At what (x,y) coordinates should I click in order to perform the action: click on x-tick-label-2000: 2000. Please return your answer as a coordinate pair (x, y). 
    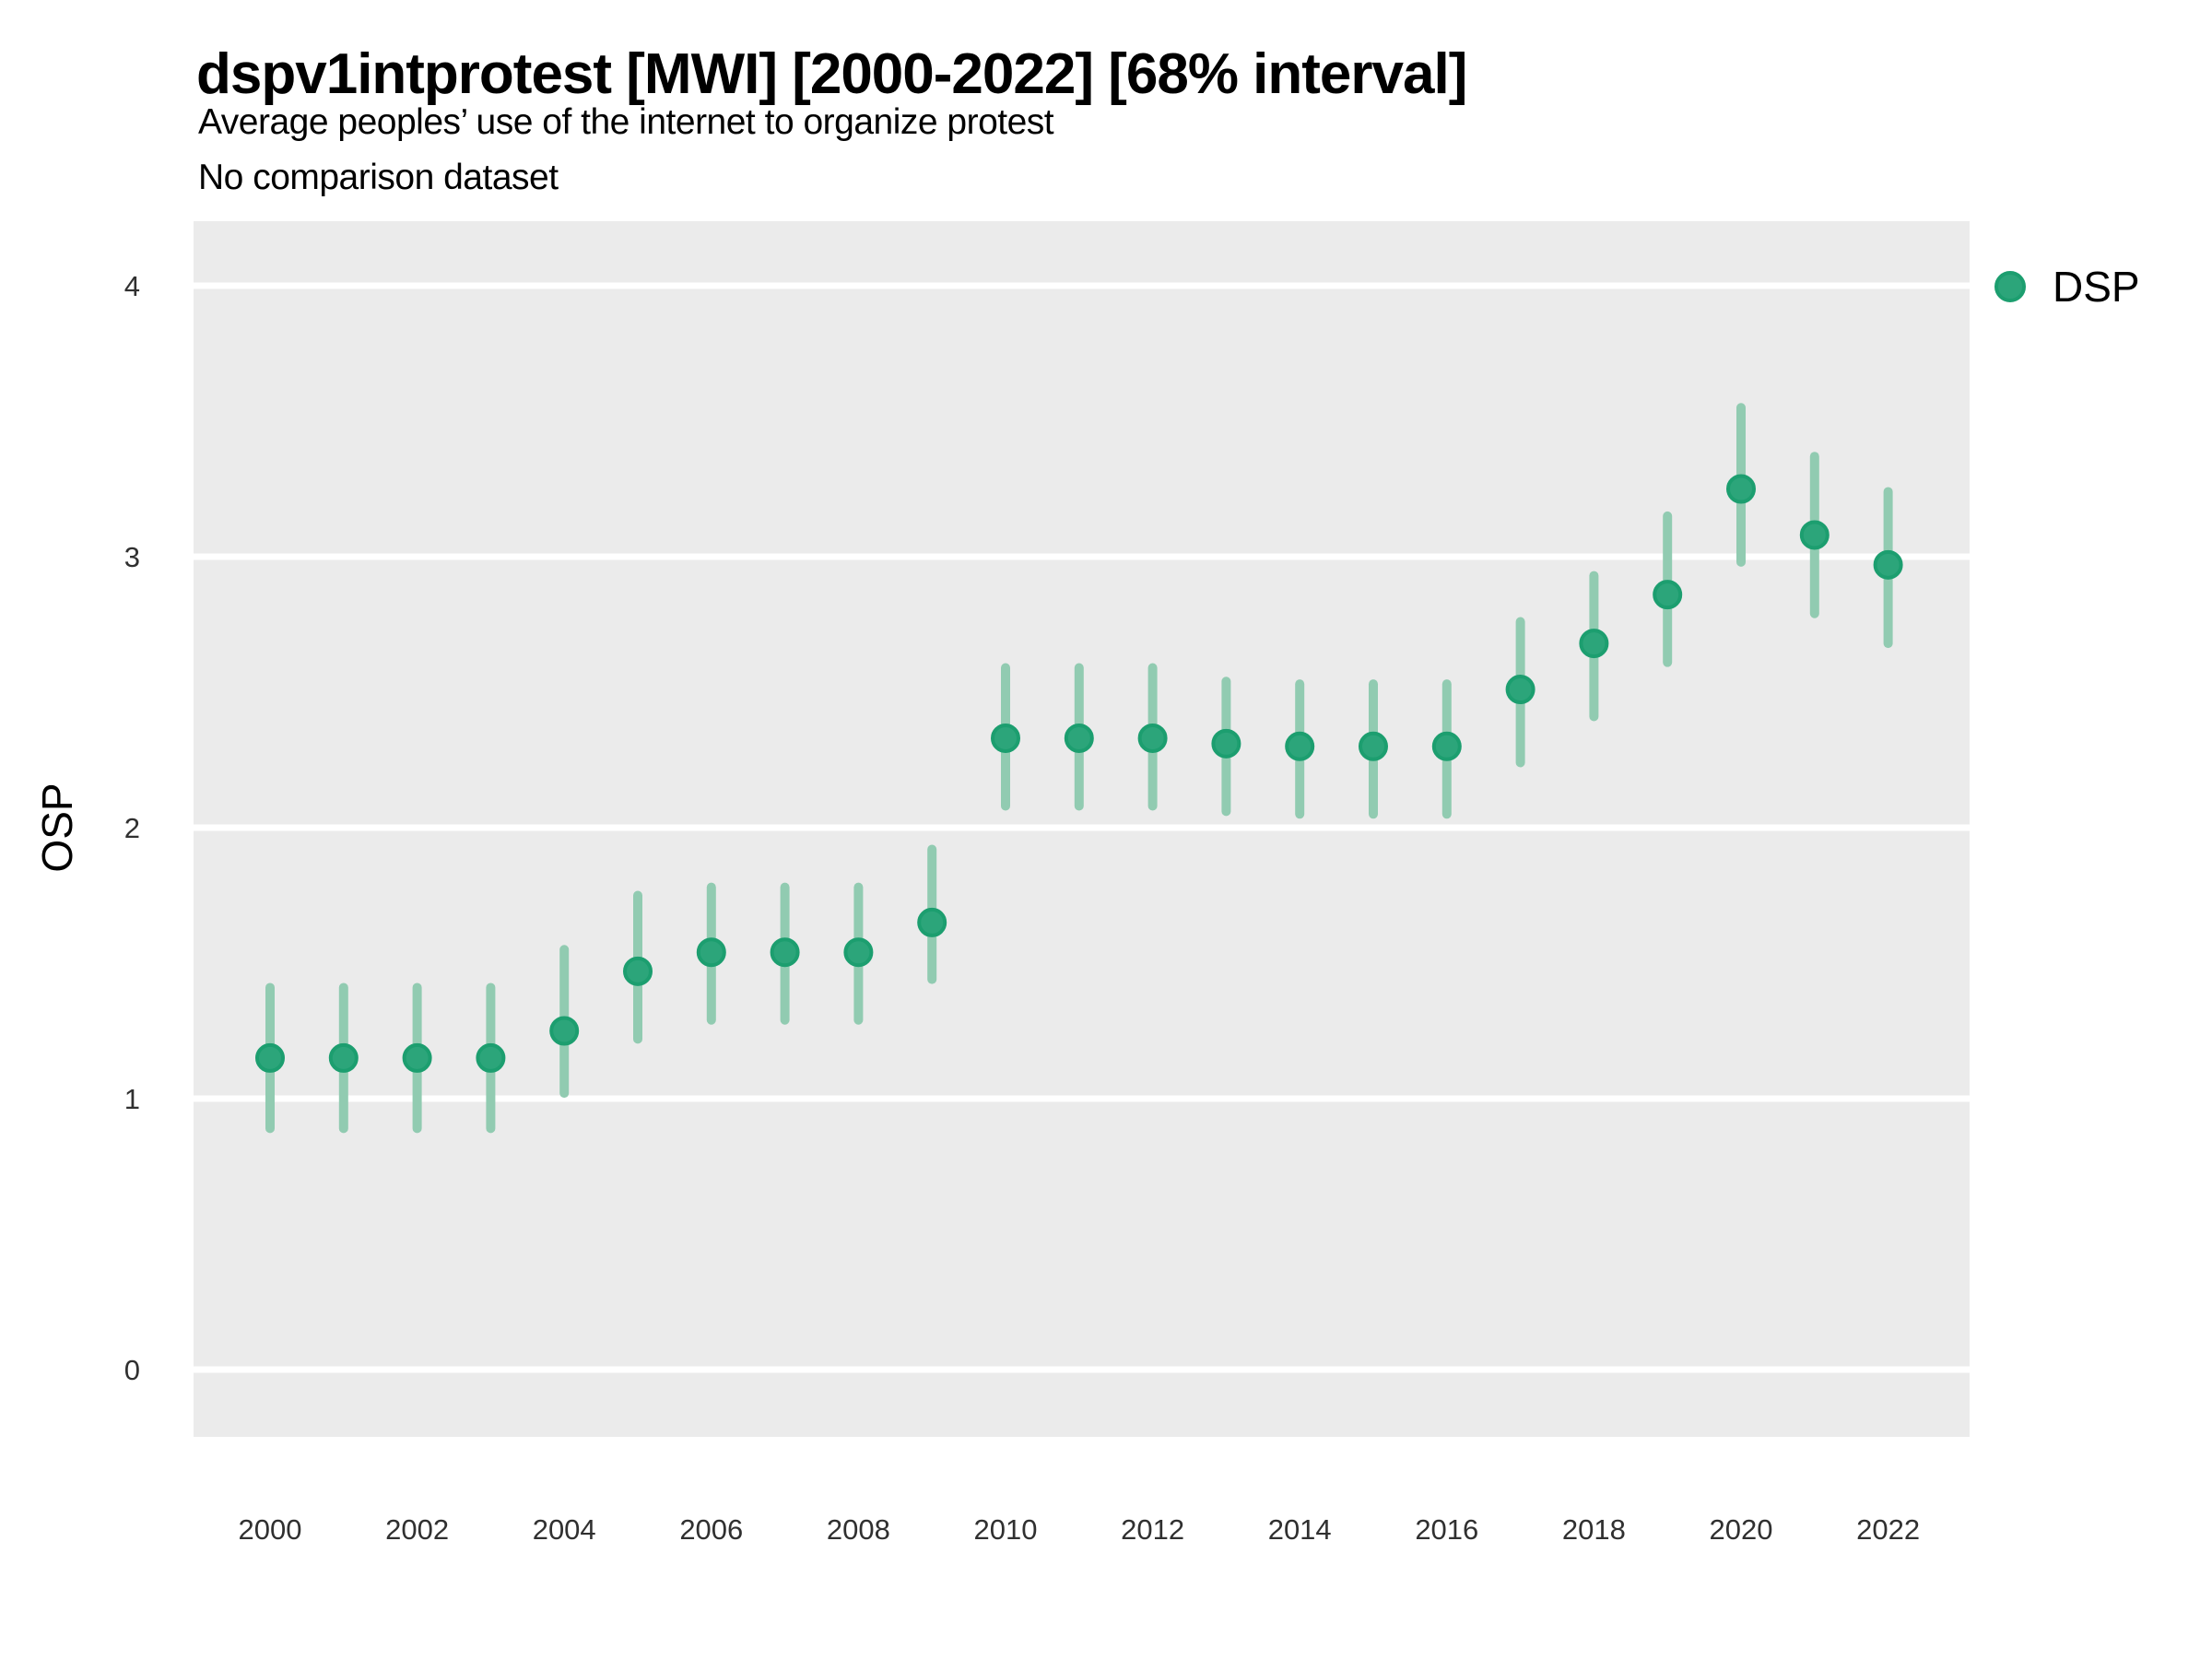
    Looking at the image, I should click on (270, 1529).